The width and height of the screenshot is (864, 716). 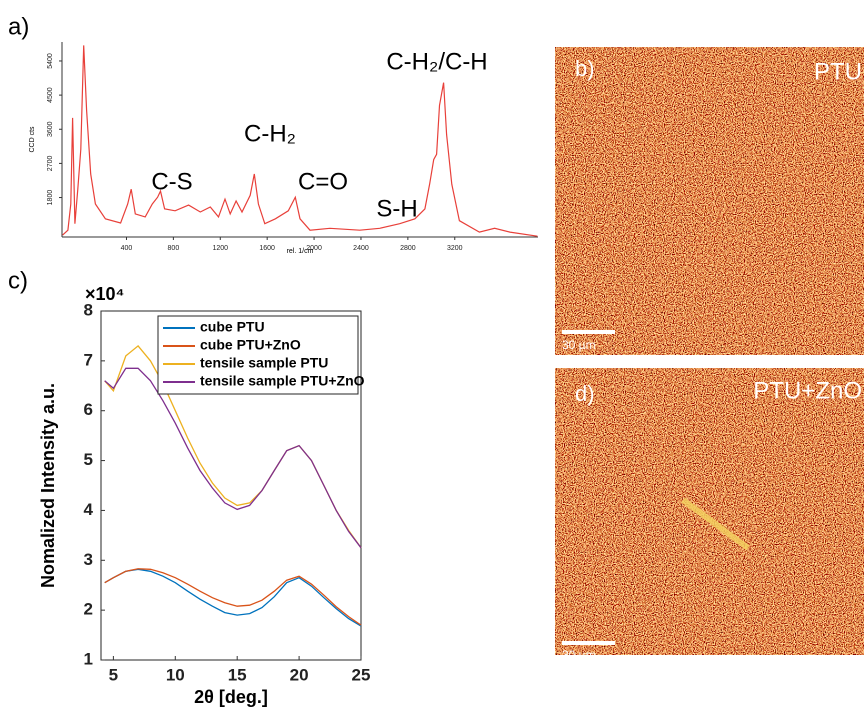 I want to click on y-multiplier: ×10⁴, so click(x=104, y=294).